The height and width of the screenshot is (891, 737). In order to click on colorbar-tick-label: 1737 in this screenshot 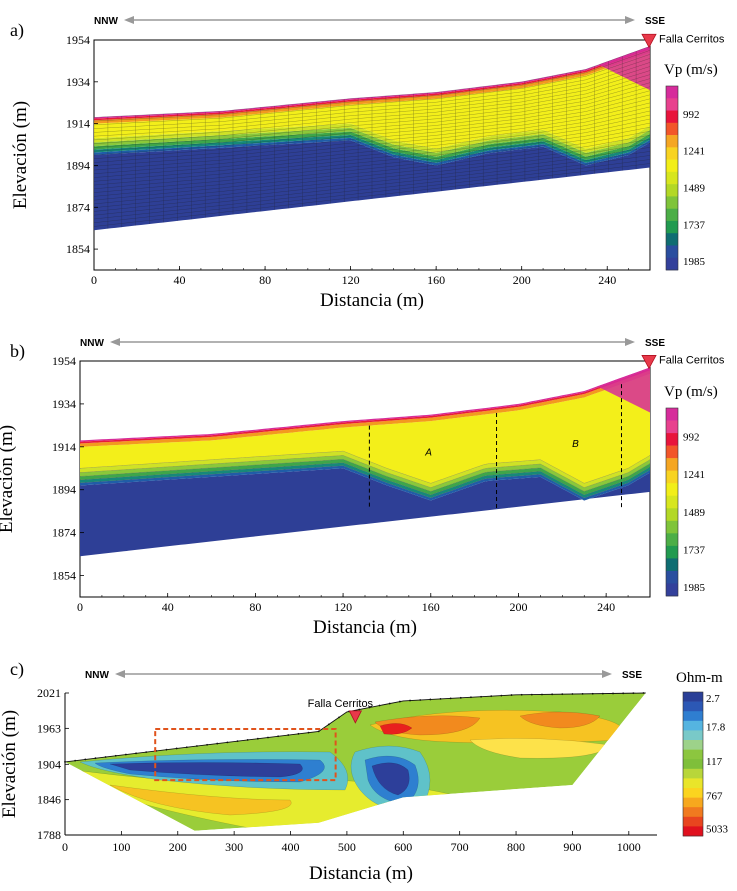, I will do `click(694, 225)`.